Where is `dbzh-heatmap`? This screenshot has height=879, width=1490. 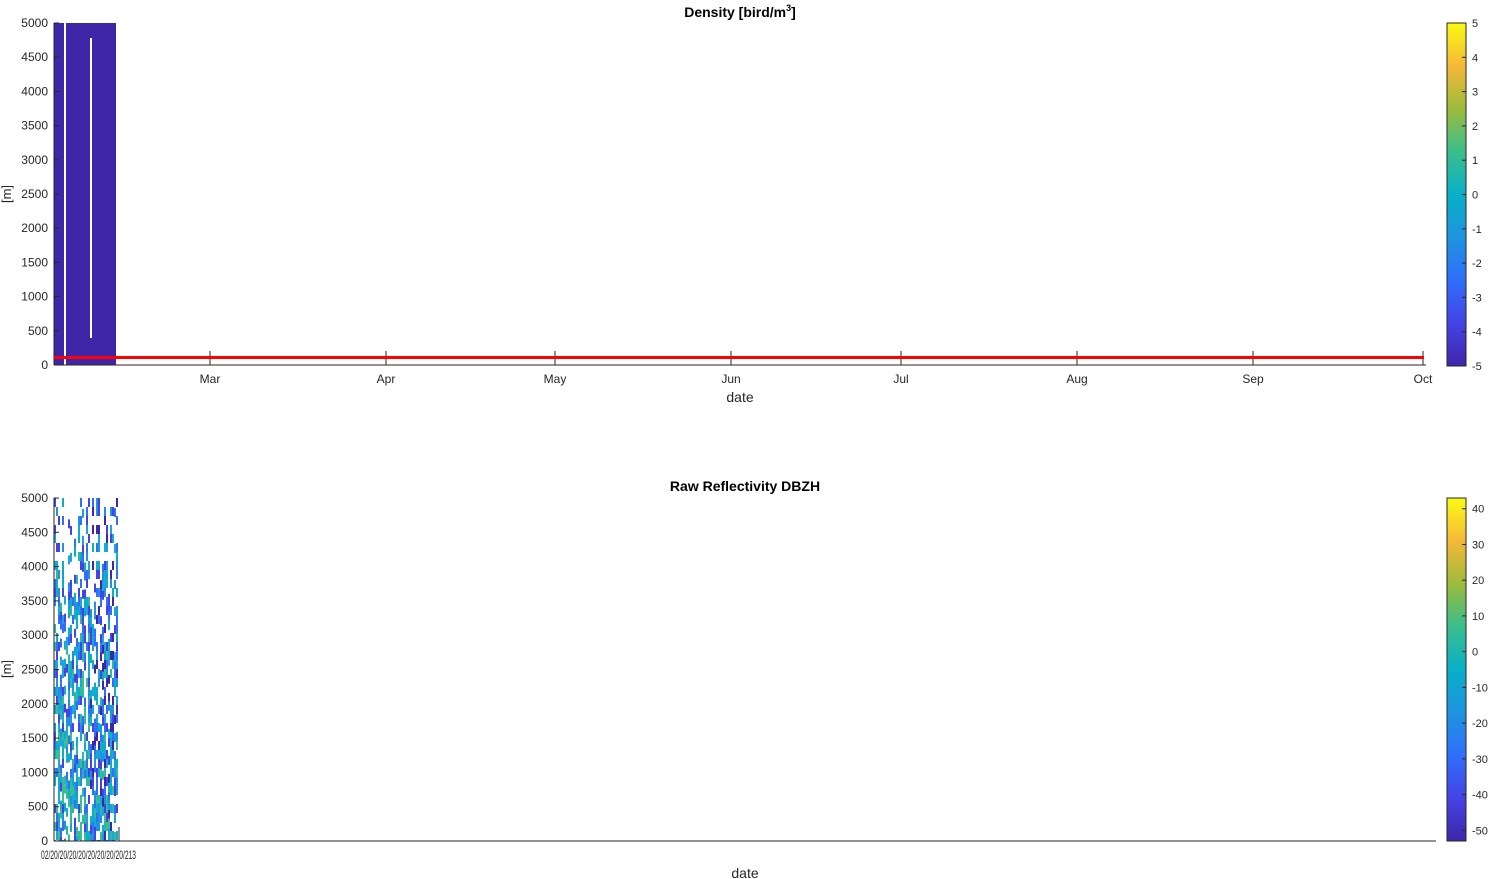 dbzh-heatmap is located at coordinates (86, 669).